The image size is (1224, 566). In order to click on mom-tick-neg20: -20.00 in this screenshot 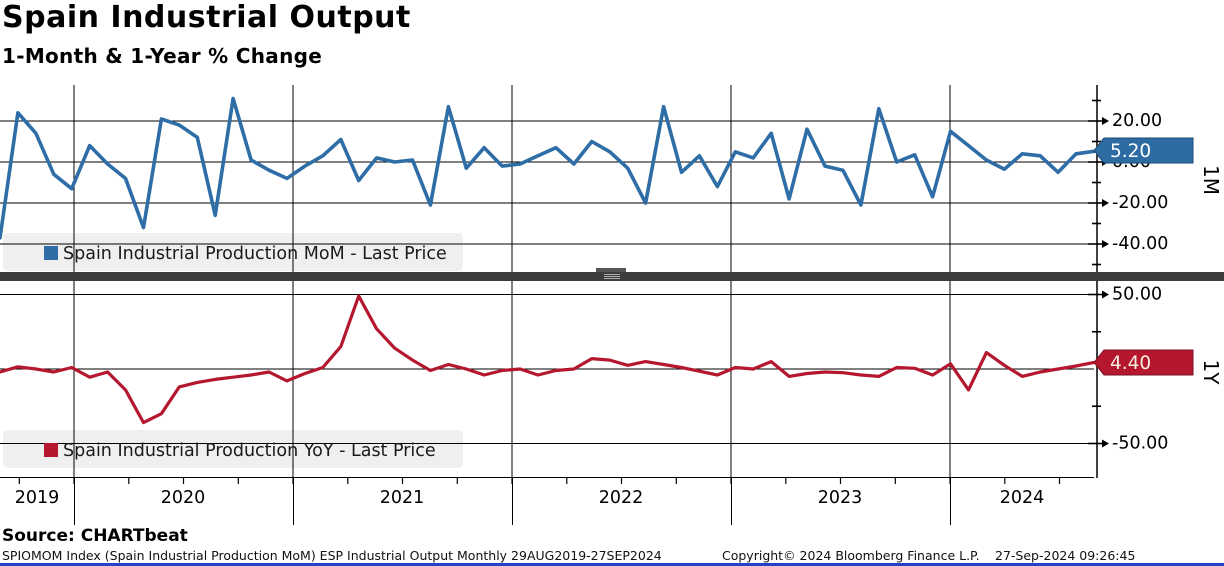, I will do `click(1140, 203)`.